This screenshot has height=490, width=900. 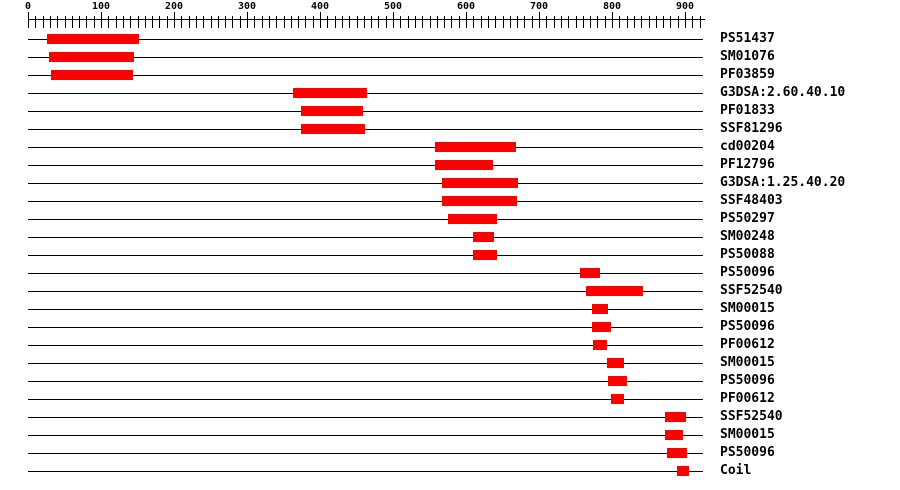 What do you see at coordinates (747, 218) in the screenshot?
I see `row-label: PS50297` at bounding box center [747, 218].